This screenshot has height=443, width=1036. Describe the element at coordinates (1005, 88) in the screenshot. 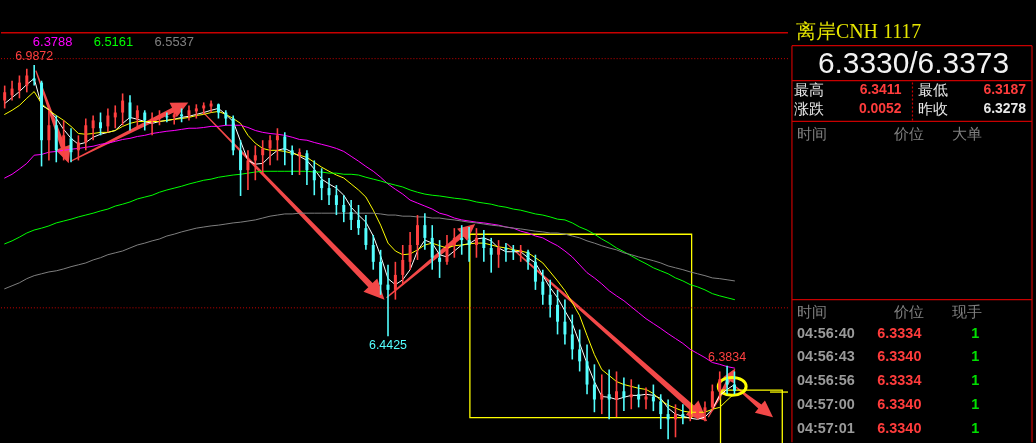

I see `text: 6.3187` at that location.